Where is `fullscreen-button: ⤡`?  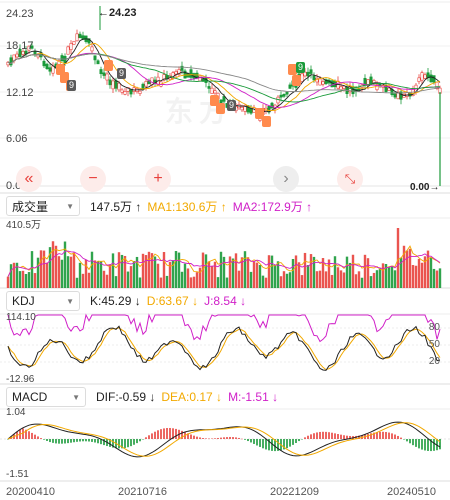 fullscreen-button: ⤡ is located at coordinates (350, 179).